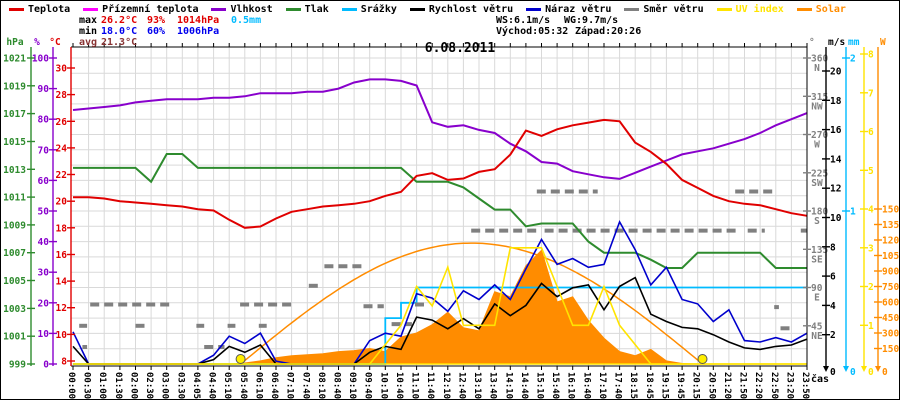  Describe the element at coordinates (305, 385) in the screenshot. I see `time-axis-label: 07:40` at that location.